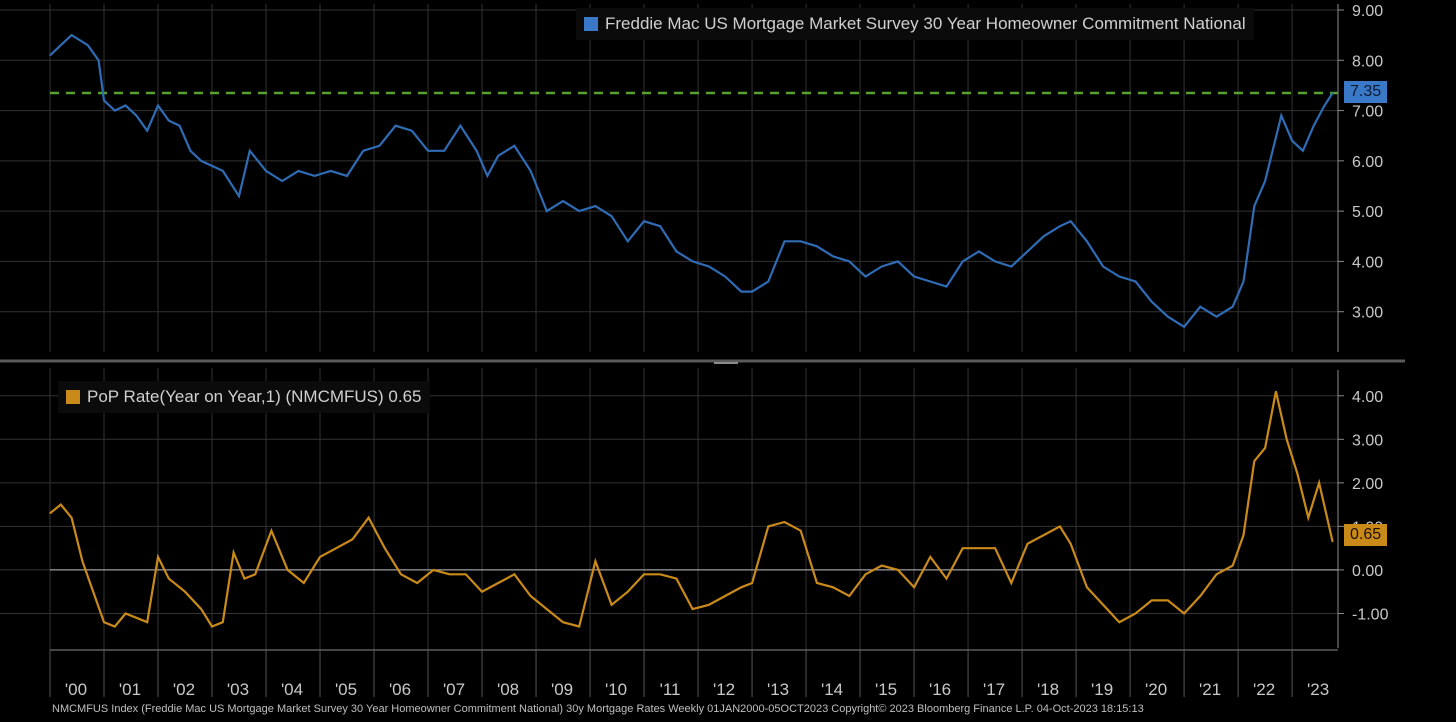 This screenshot has width=1456, height=722. Describe the element at coordinates (1048, 689) in the screenshot. I see `x-tick-label: '18` at that location.